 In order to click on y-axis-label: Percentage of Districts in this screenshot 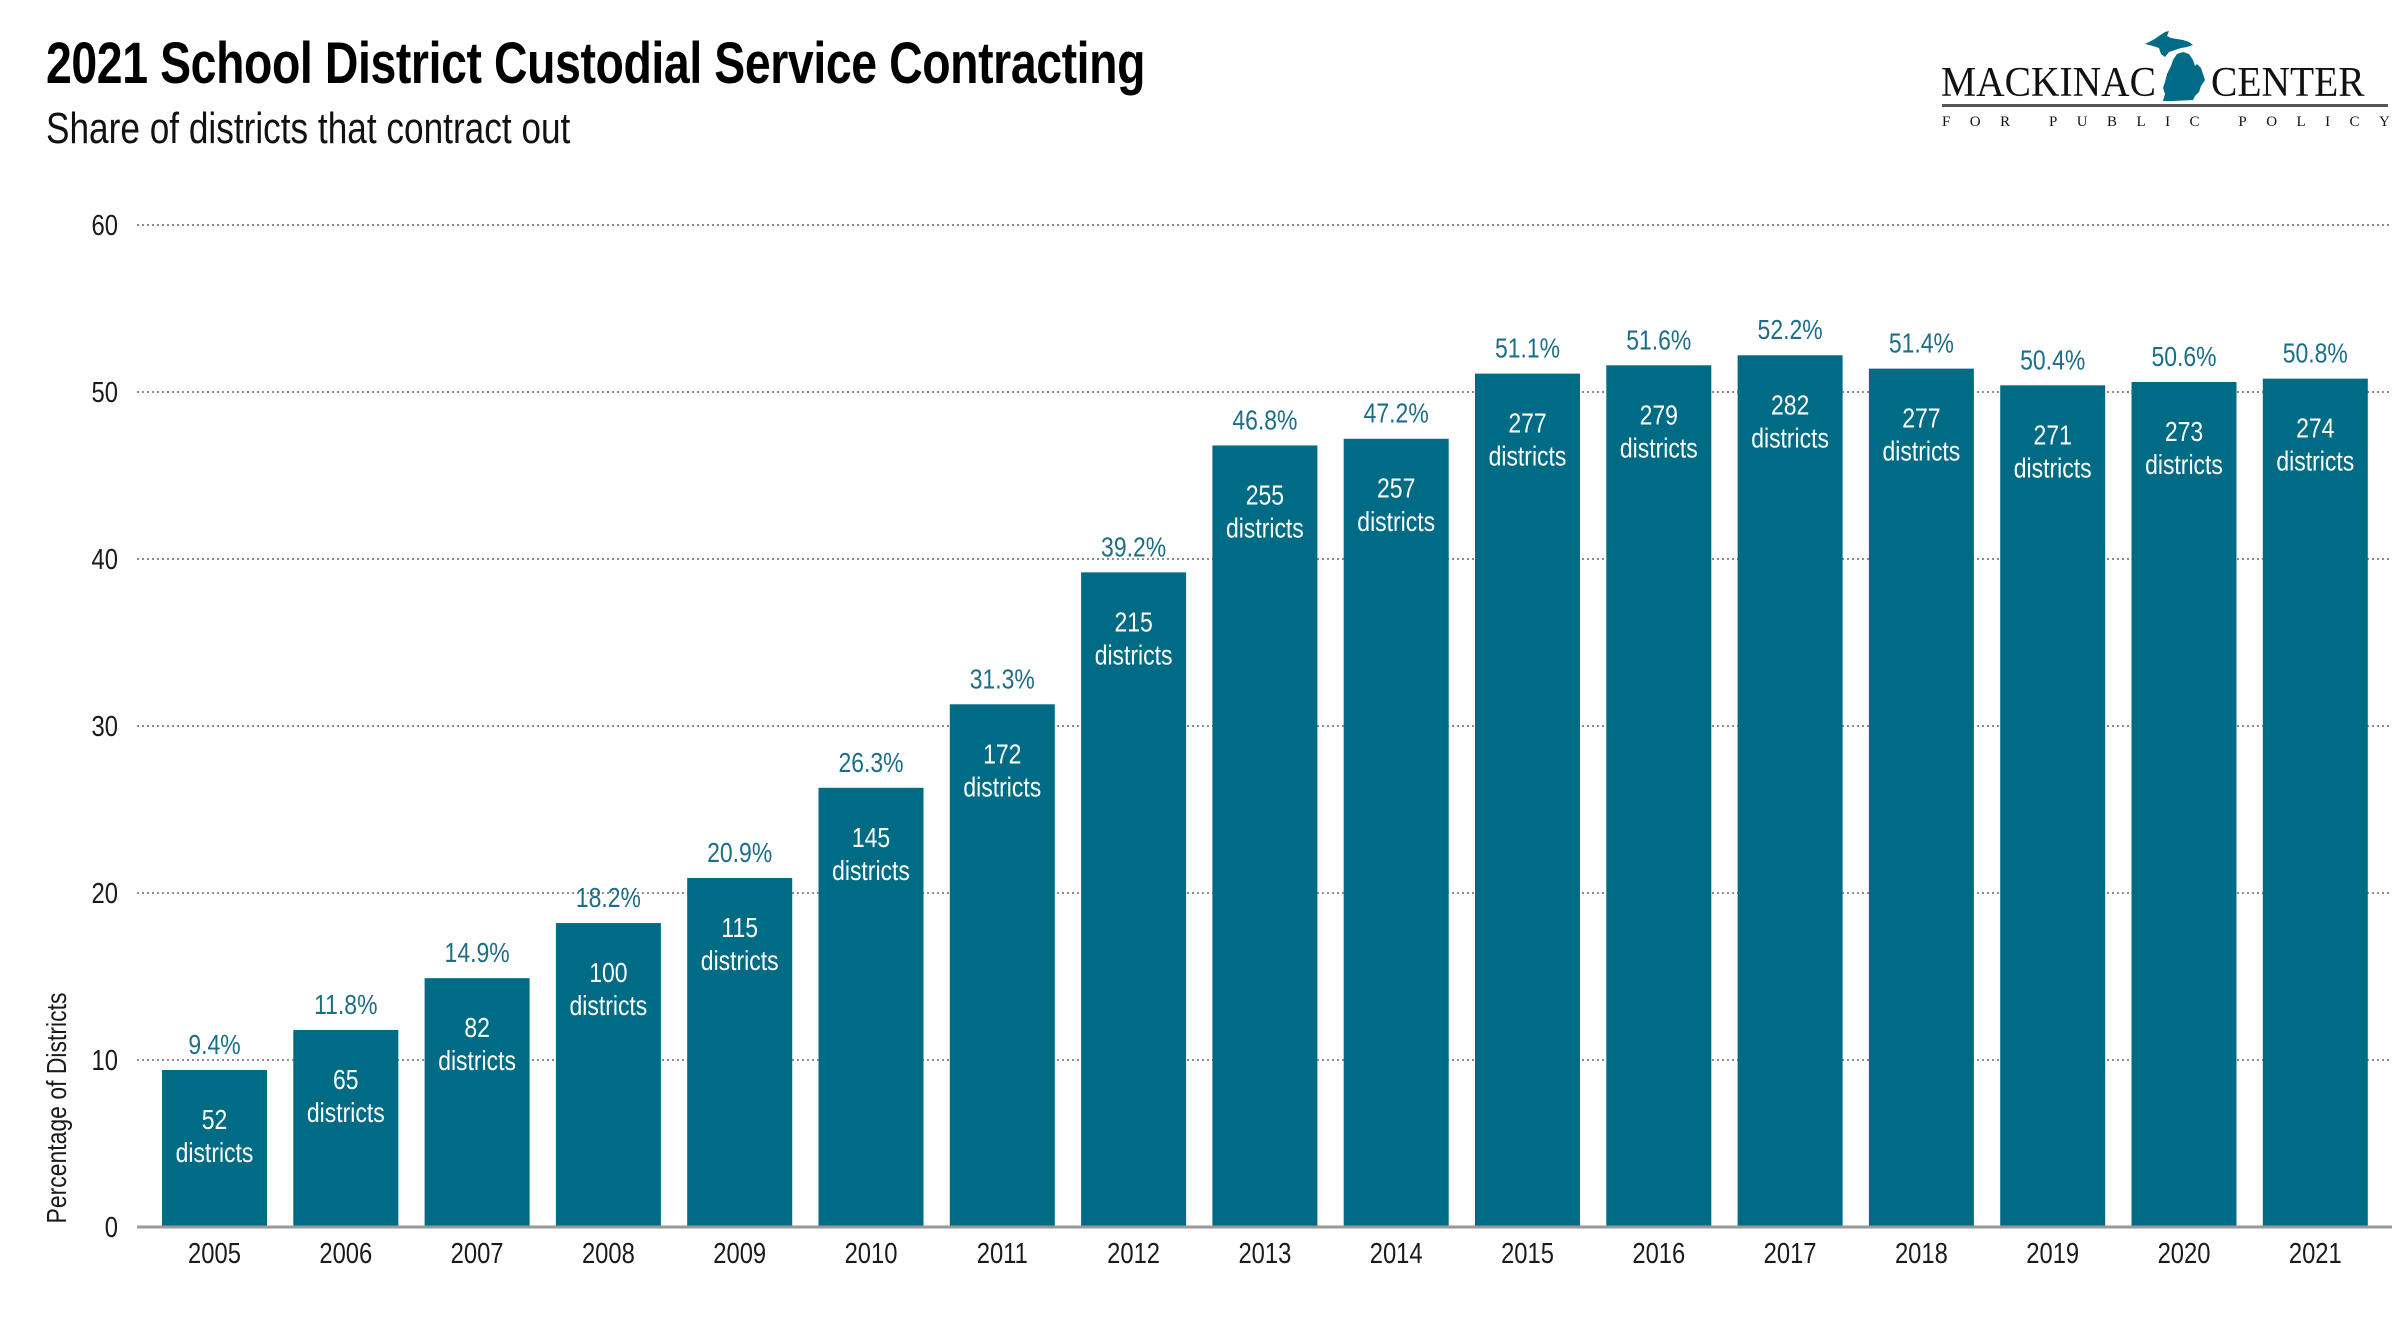, I will do `click(57, 1108)`.